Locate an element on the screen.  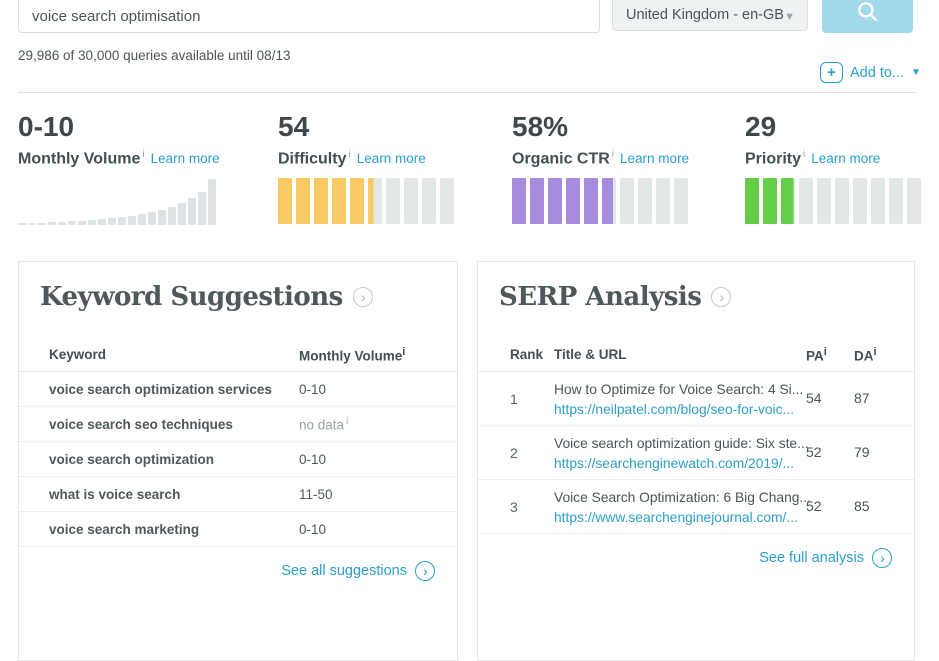
da-score: 87 is located at coordinates (862, 397).